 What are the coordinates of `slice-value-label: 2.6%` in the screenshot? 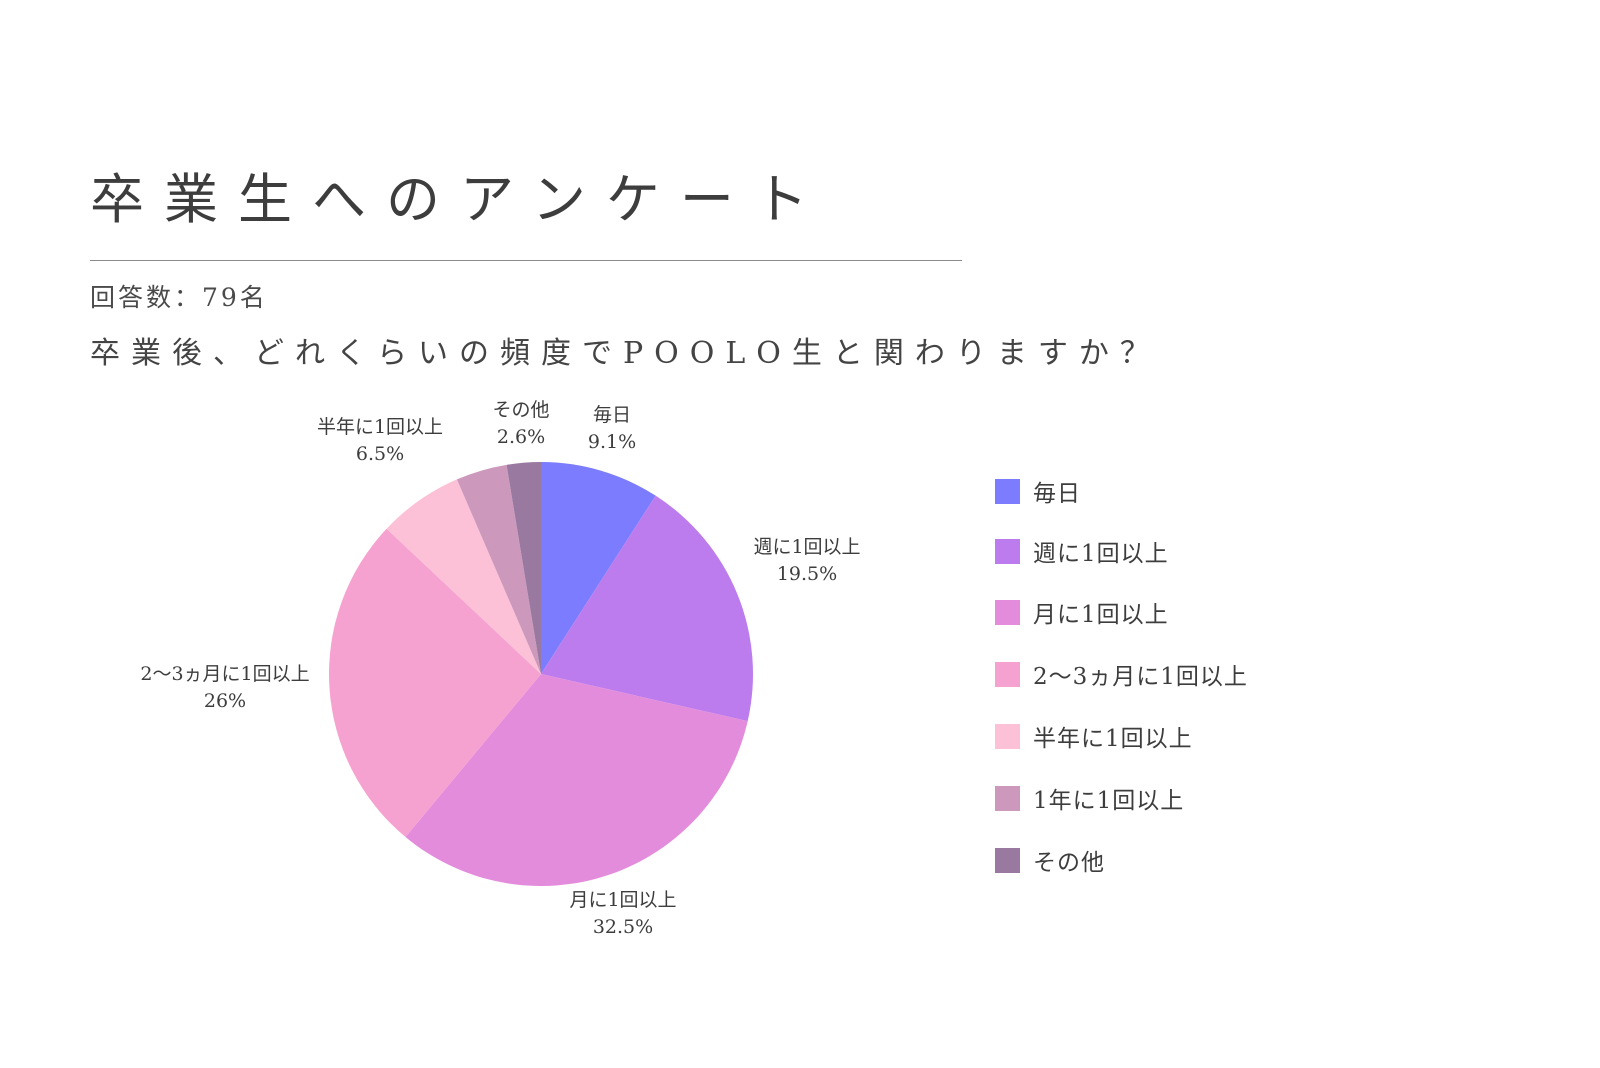 It's located at (521, 437).